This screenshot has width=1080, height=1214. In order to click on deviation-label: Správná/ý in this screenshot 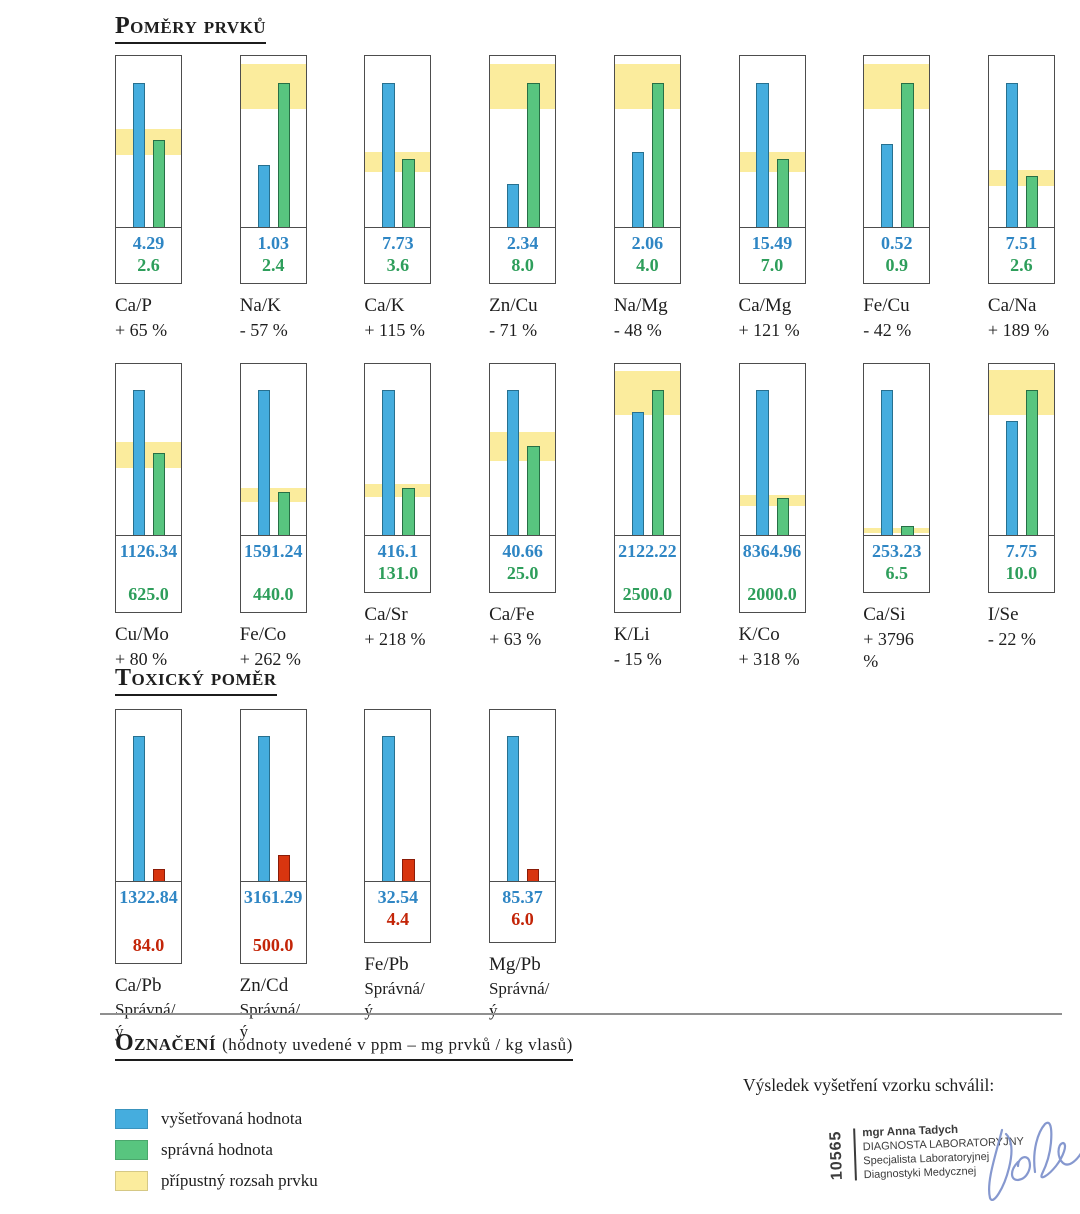, I will do `click(519, 999)`.